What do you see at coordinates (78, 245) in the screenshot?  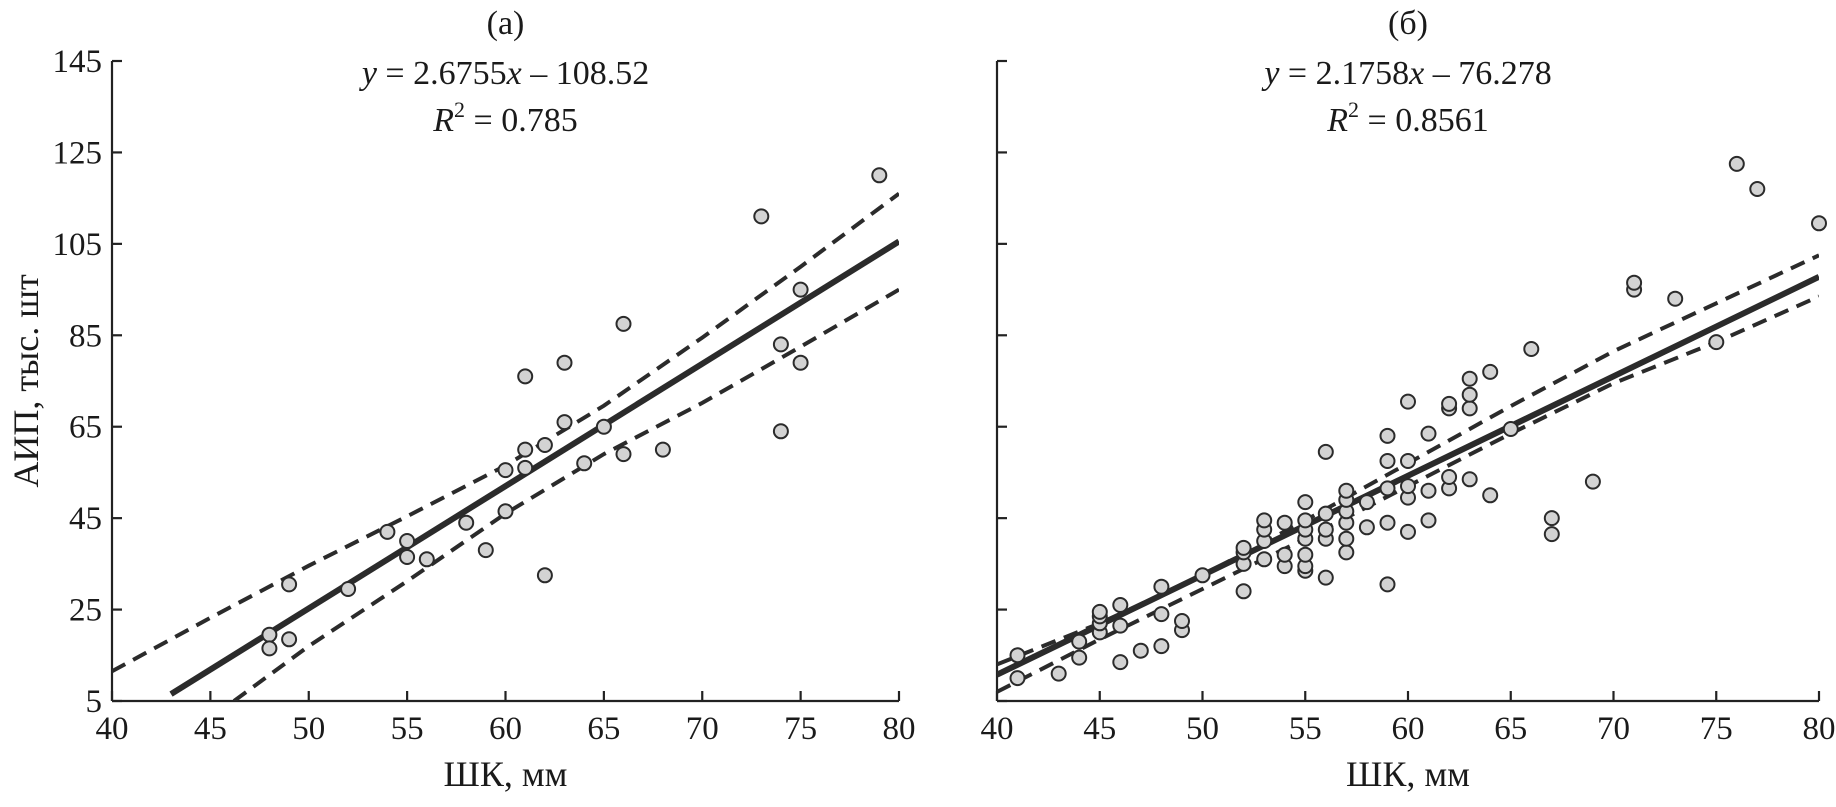 I see `y-tick-label: 105` at bounding box center [78, 245].